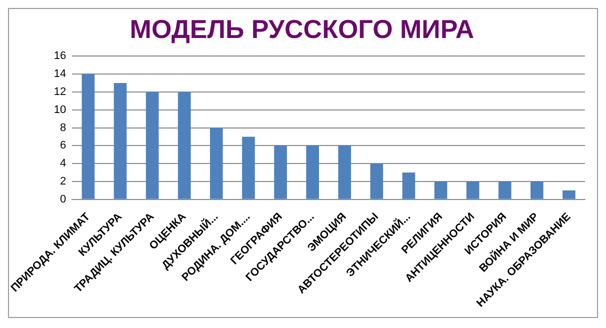  Describe the element at coordinates (63, 199) in the screenshot. I see `y-tick-label: 0` at that location.